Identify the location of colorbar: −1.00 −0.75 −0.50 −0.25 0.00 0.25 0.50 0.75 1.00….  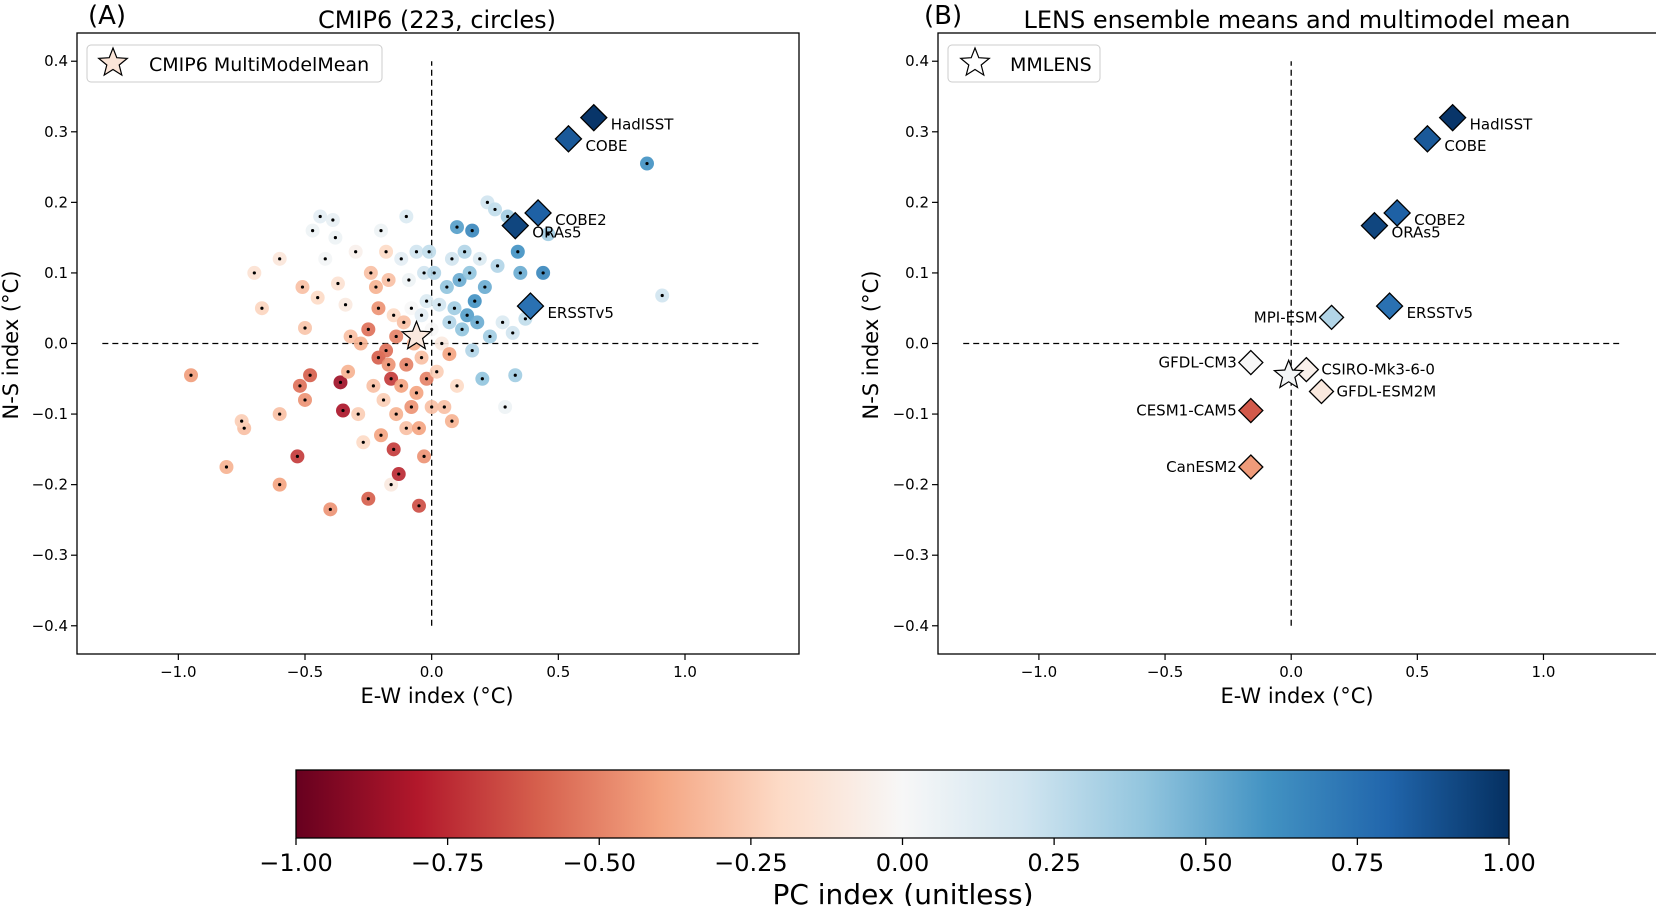
(897, 837).